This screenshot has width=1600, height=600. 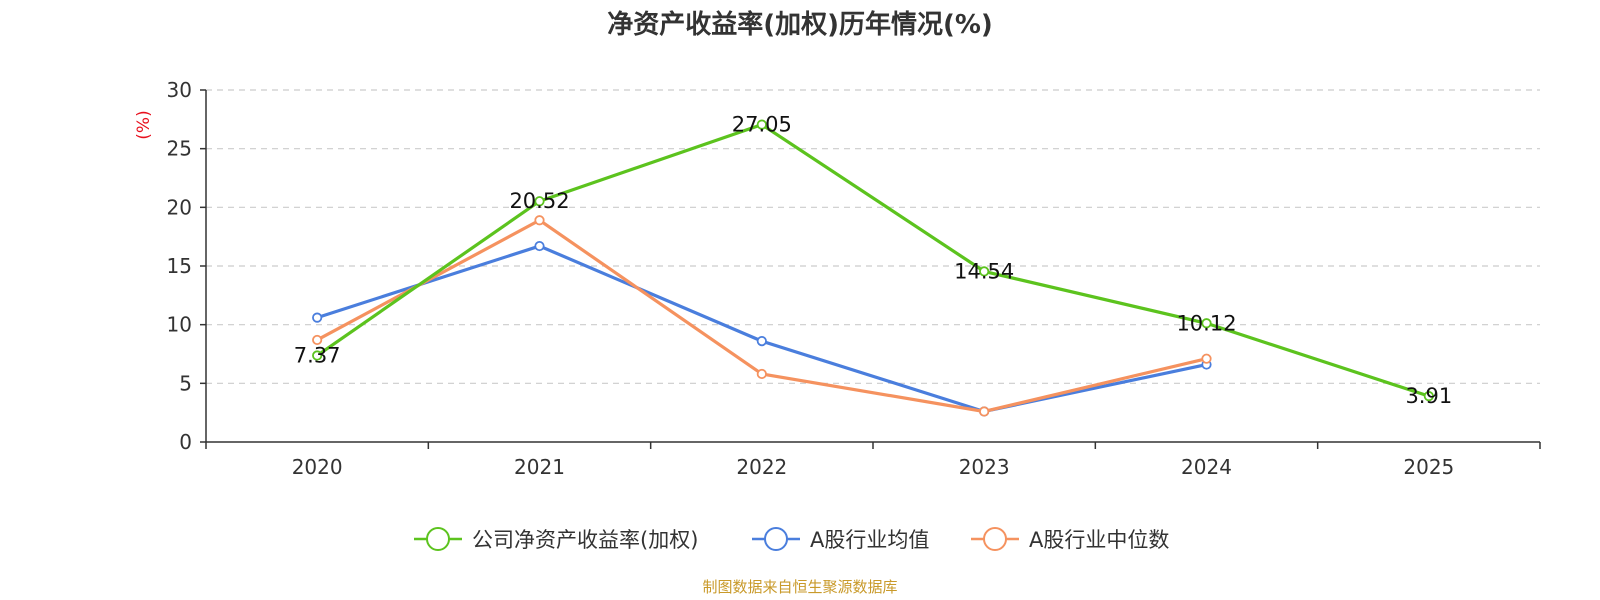 I want to click on x-tick-label: 2021, so click(x=539, y=467).